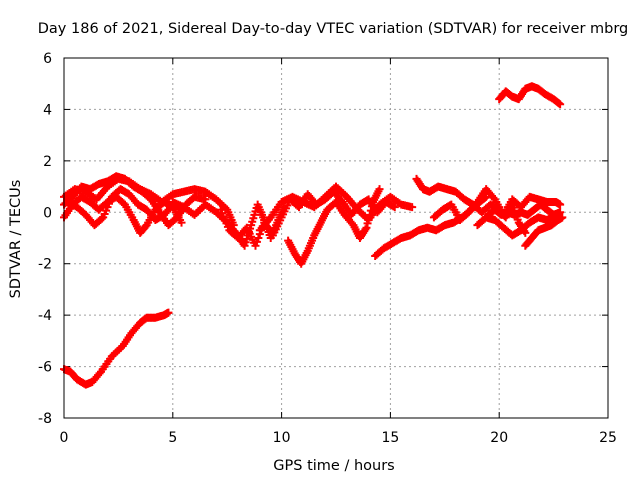 The width and height of the screenshot is (640, 480). What do you see at coordinates (334, 226) in the screenshot?
I see `series-sat-i` at bounding box center [334, 226].